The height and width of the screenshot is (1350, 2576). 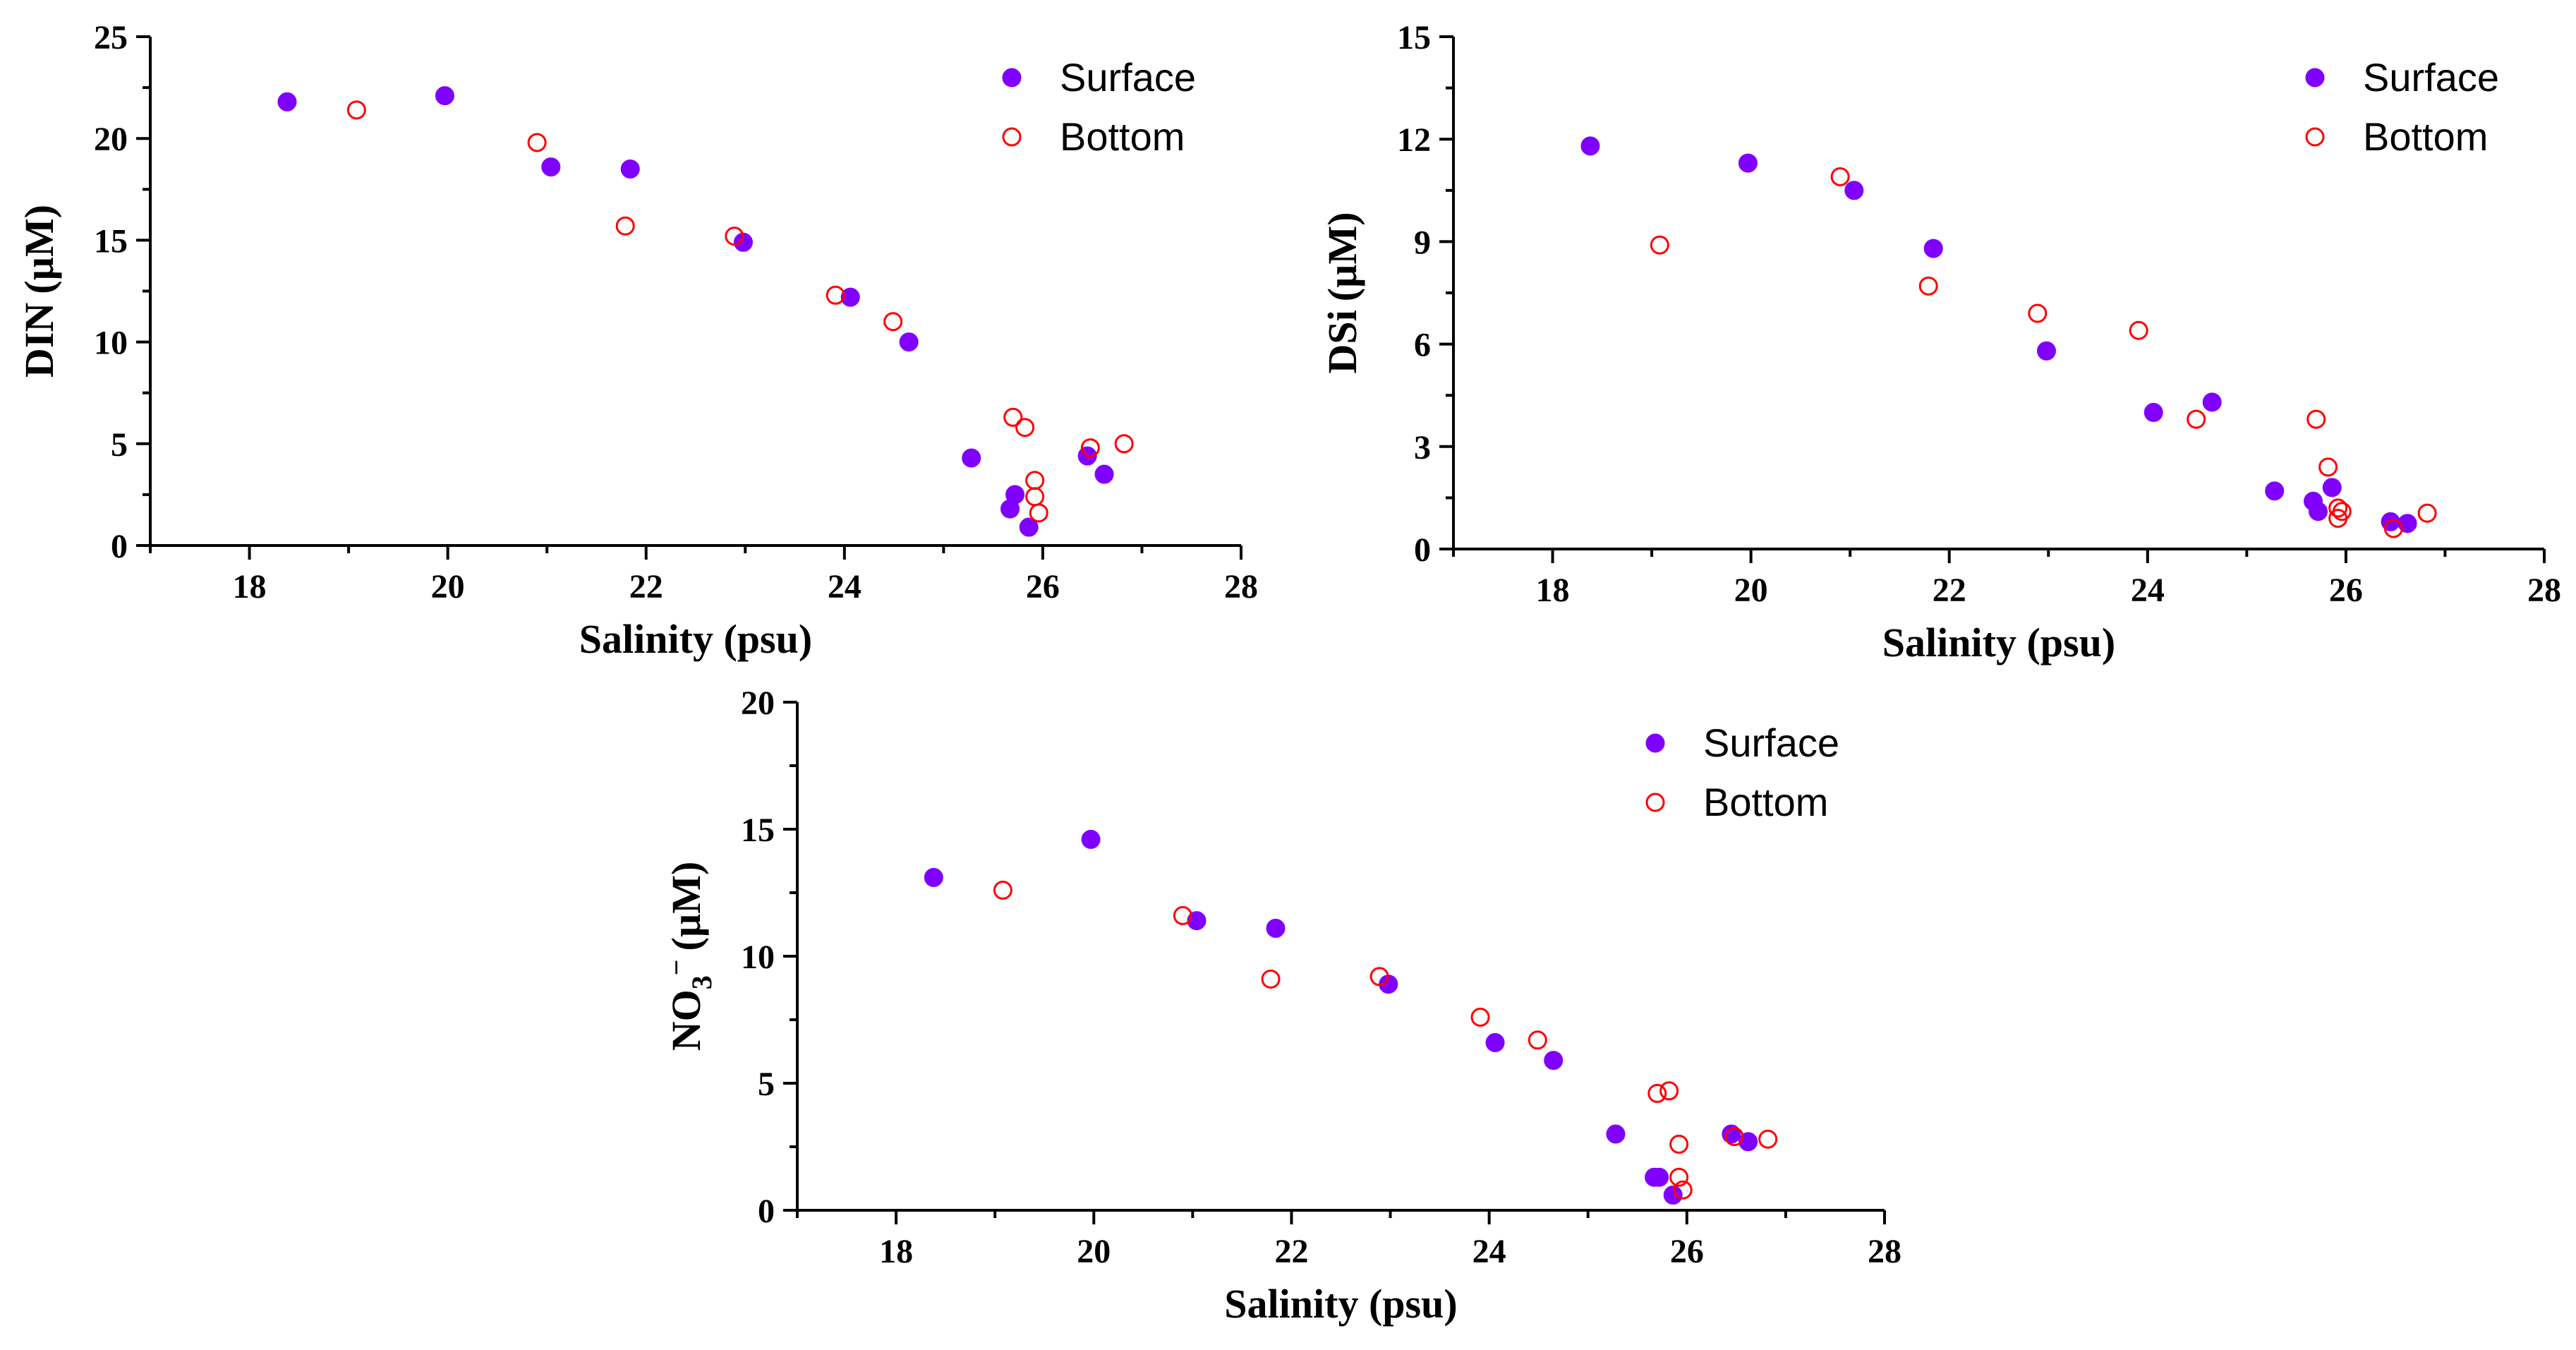 I want to click on x-tick-label: 26, so click(x=1043, y=587).